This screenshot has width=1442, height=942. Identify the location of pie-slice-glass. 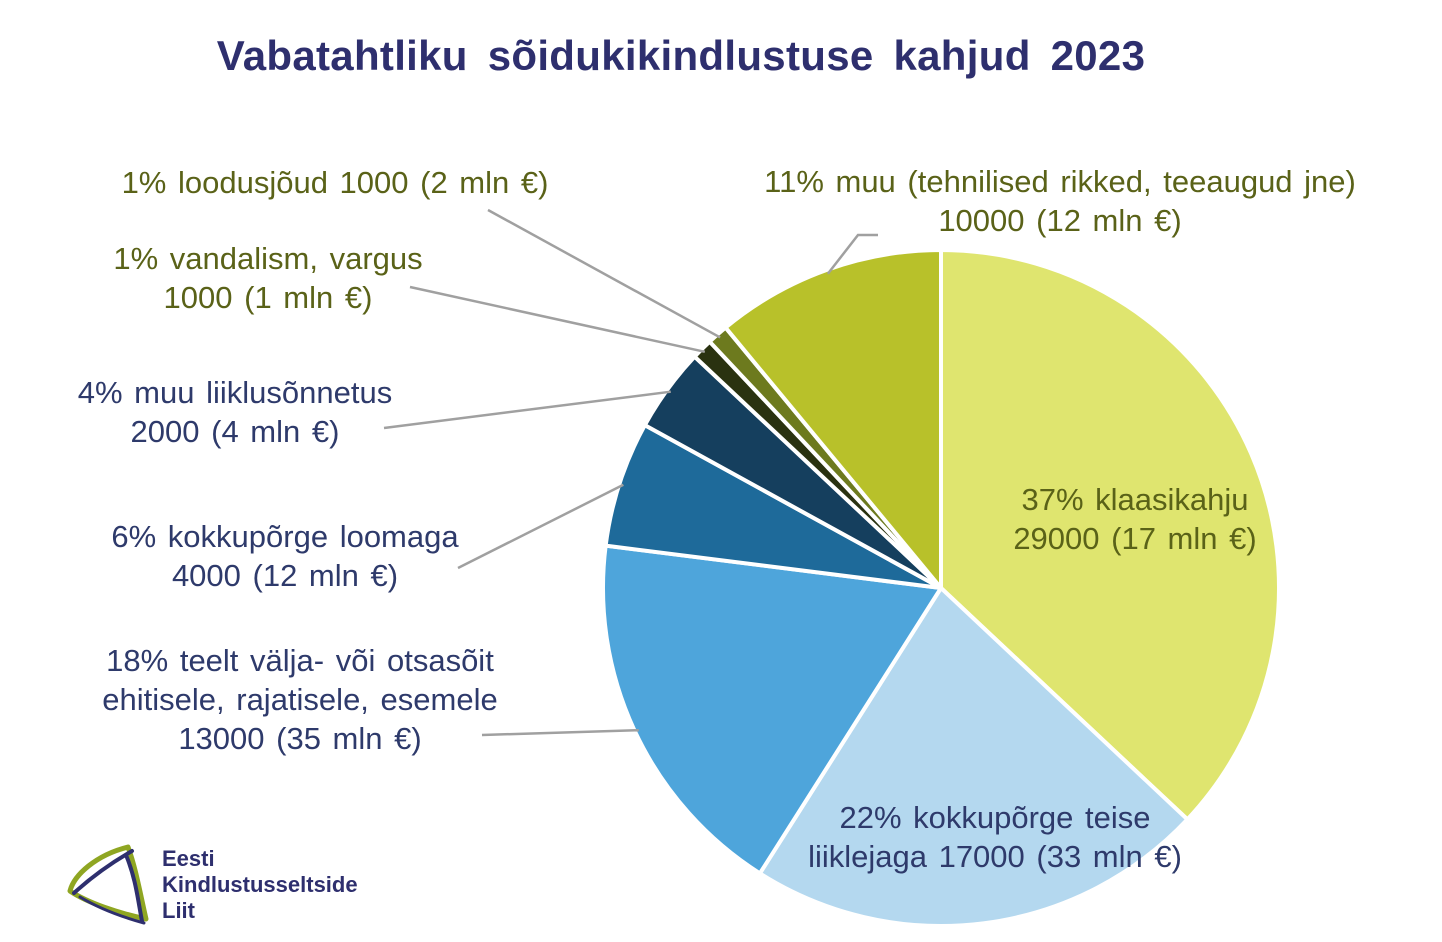
(1110, 535).